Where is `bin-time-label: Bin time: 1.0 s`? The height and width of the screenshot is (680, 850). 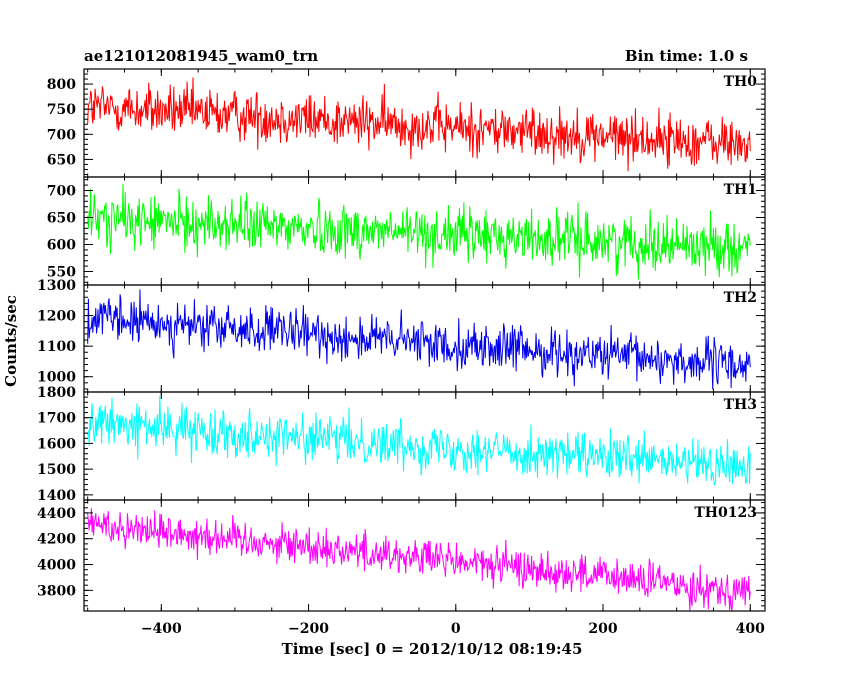 bin-time-label: Bin time: 1.0 s is located at coordinates (686, 56).